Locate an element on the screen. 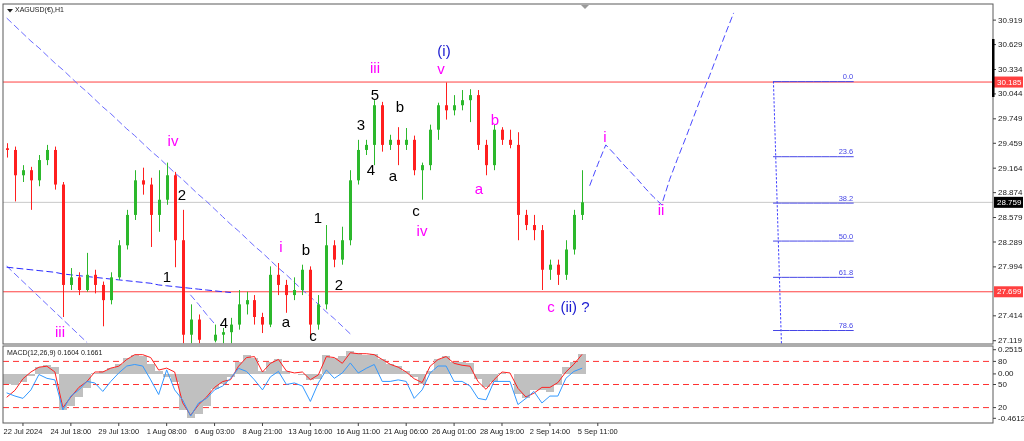  y-tick-label: 30.919 is located at coordinates (1011, 20).